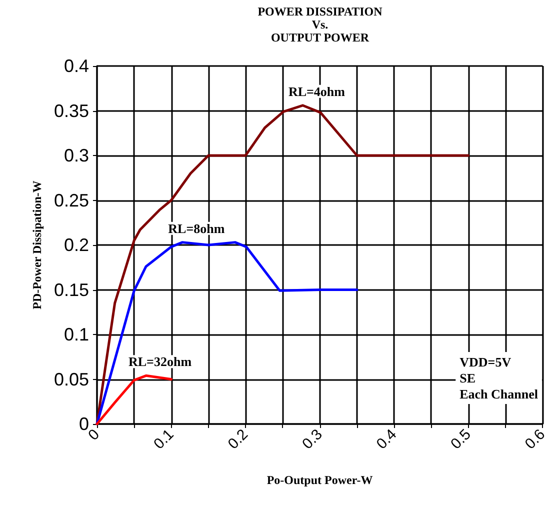 The height and width of the screenshot is (506, 550). What do you see at coordinates (238, 439) in the screenshot?
I see `x-tick-label: 0.2` at bounding box center [238, 439].